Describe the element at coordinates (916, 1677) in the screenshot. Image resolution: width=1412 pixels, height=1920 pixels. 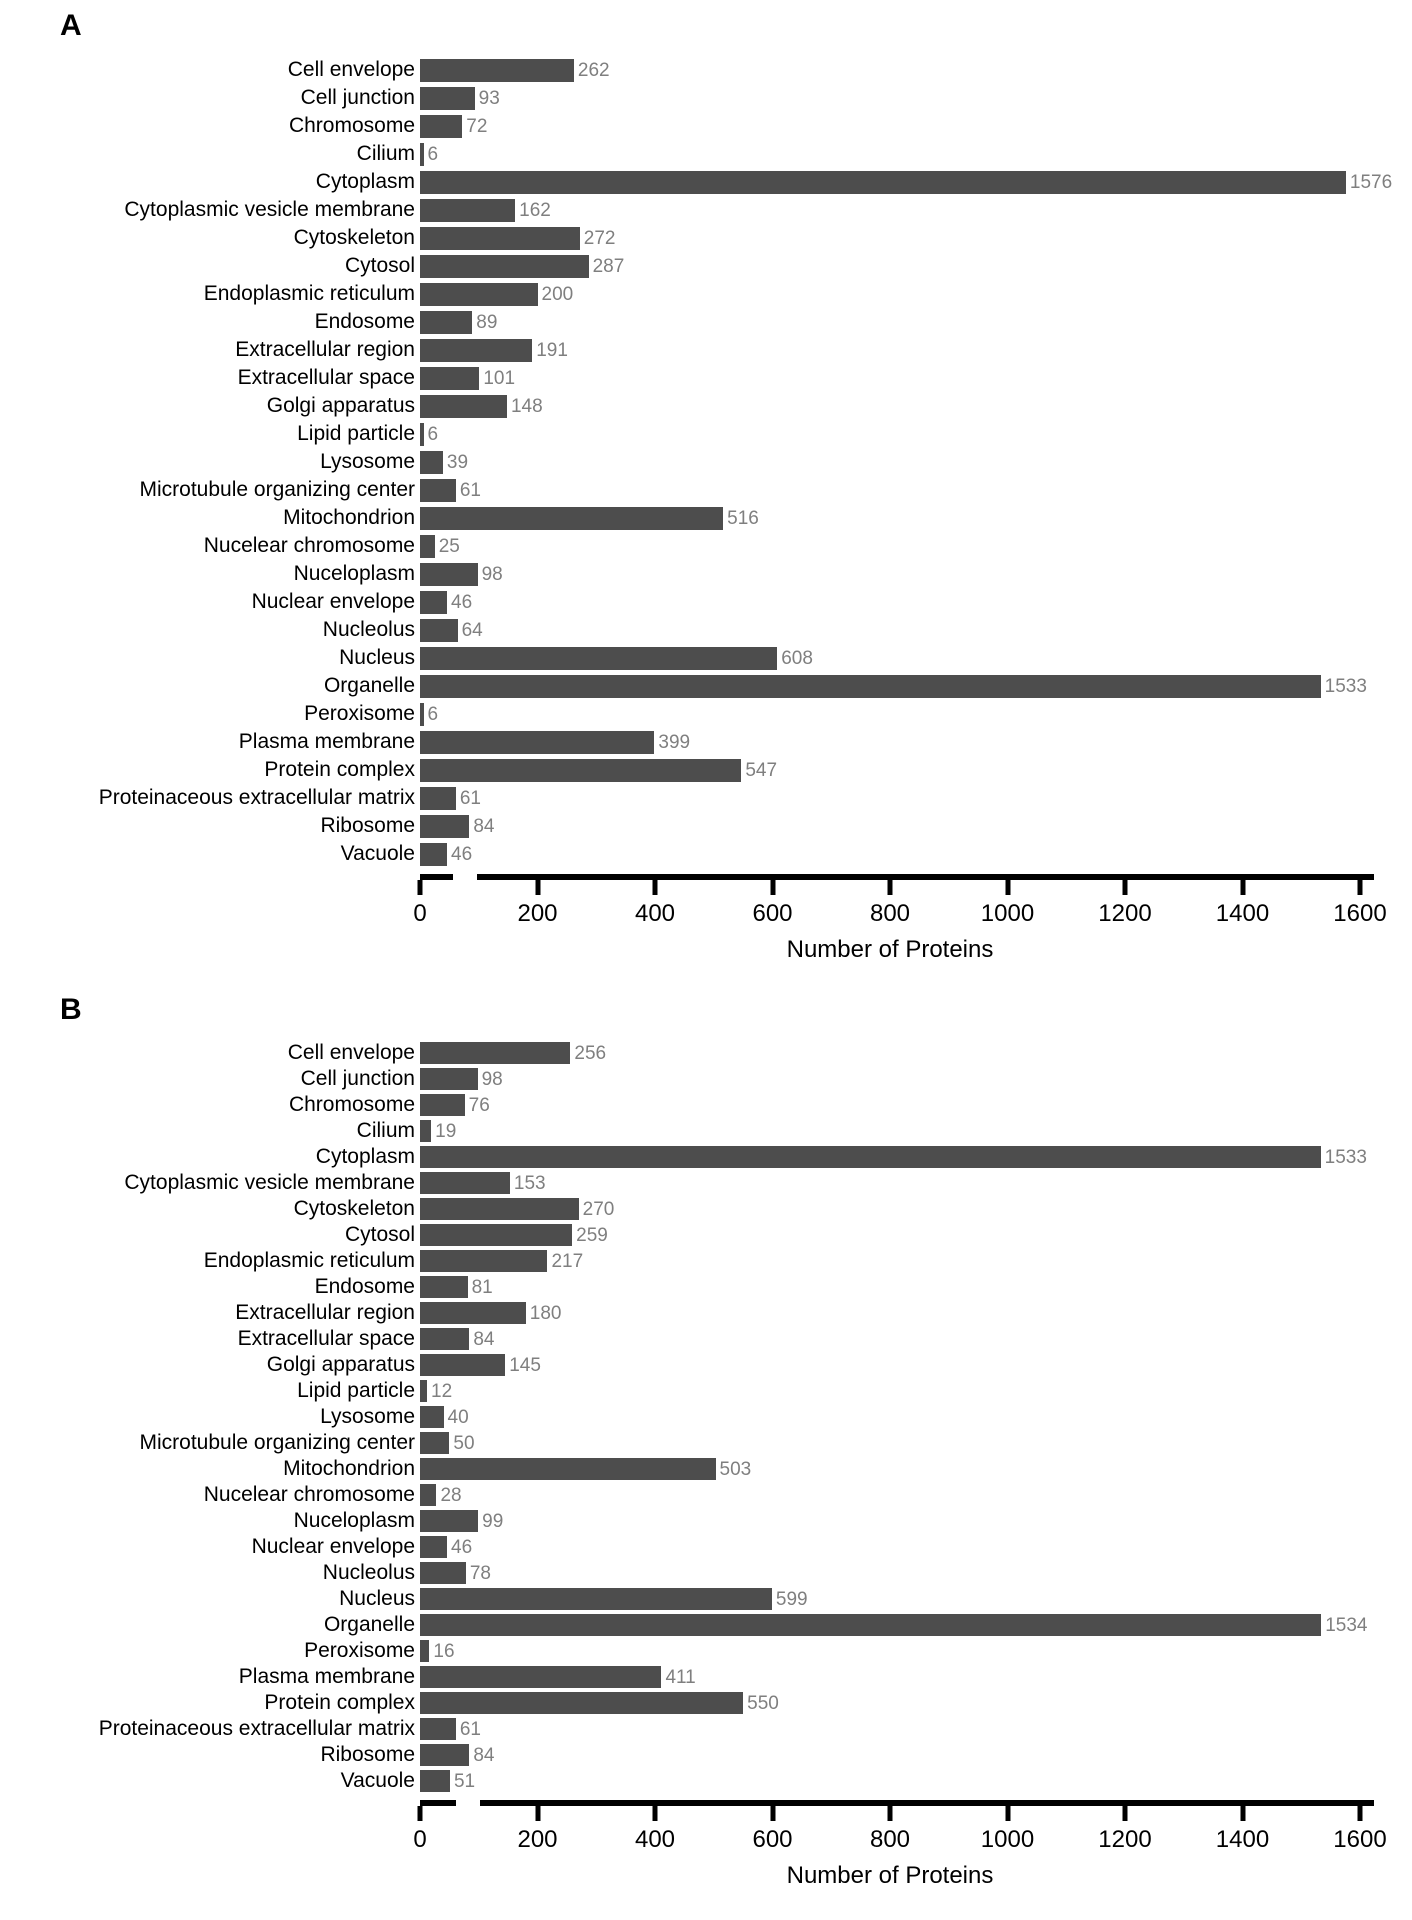
I see `bar-track: 411` at that location.